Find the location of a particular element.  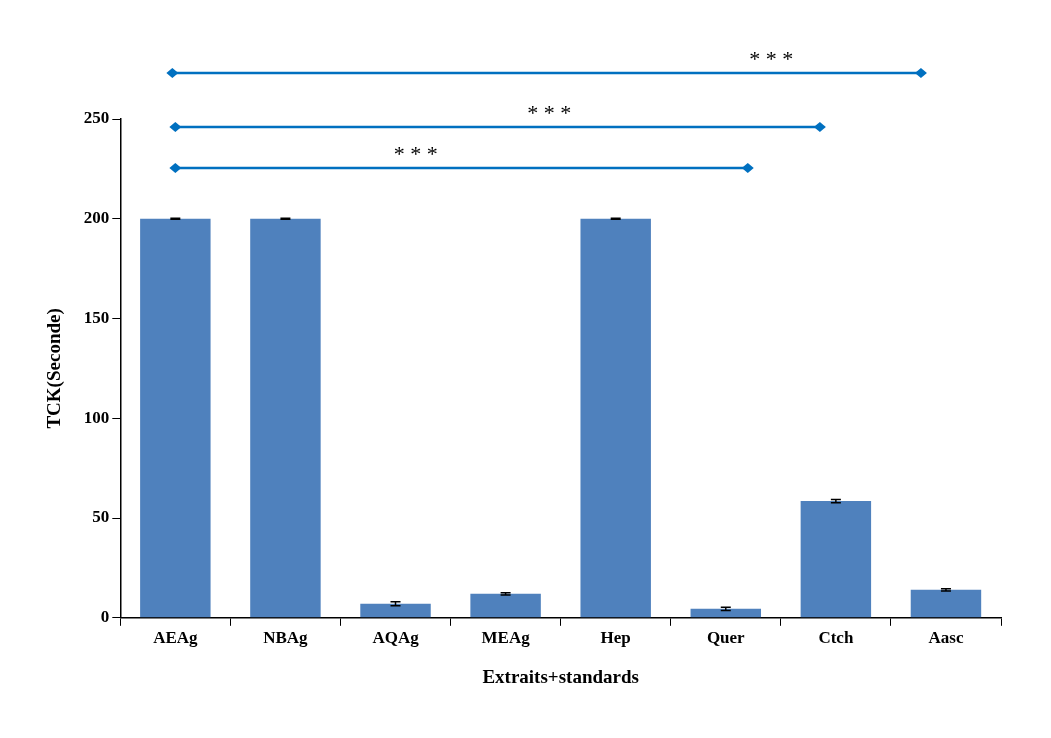

x-tick-label: NBAg is located at coordinates (286, 638).